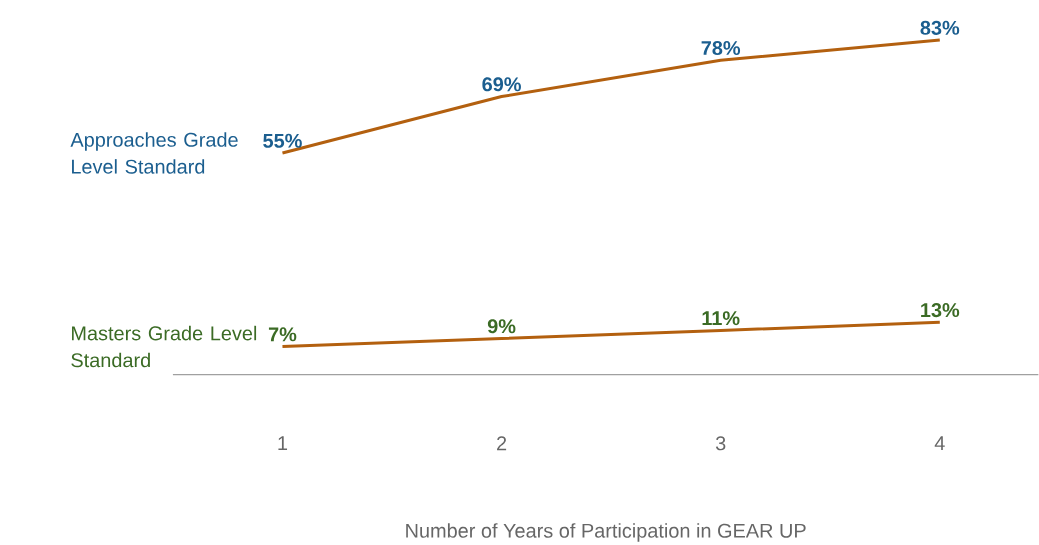 Image resolution: width=1039 pixels, height=545 pixels. I want to click on data-label: 13%, so click(940, 310).